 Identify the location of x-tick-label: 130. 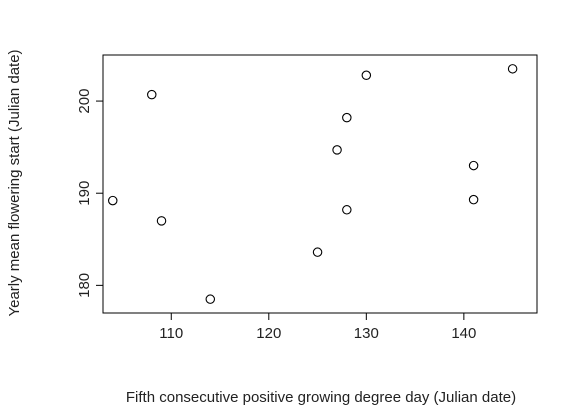
(366, 333).